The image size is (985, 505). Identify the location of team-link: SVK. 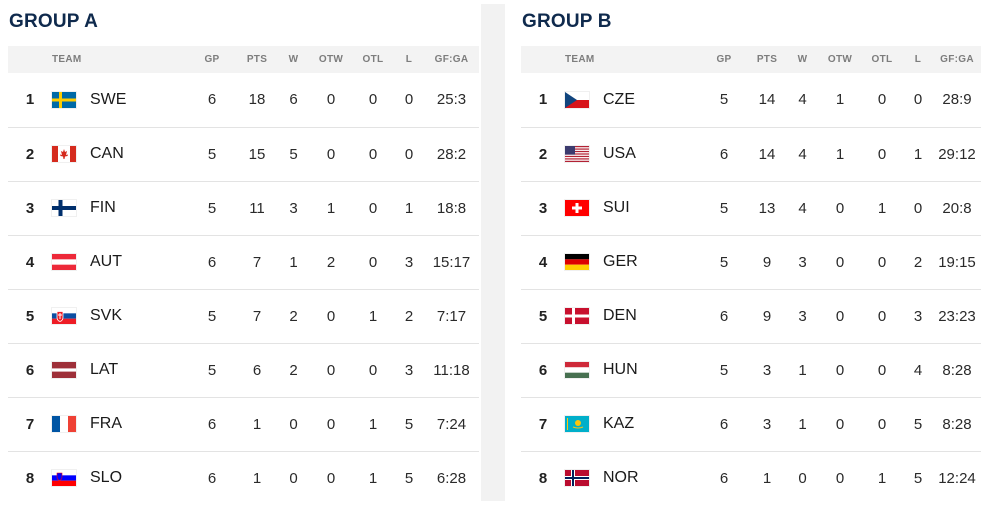
(119, 316).